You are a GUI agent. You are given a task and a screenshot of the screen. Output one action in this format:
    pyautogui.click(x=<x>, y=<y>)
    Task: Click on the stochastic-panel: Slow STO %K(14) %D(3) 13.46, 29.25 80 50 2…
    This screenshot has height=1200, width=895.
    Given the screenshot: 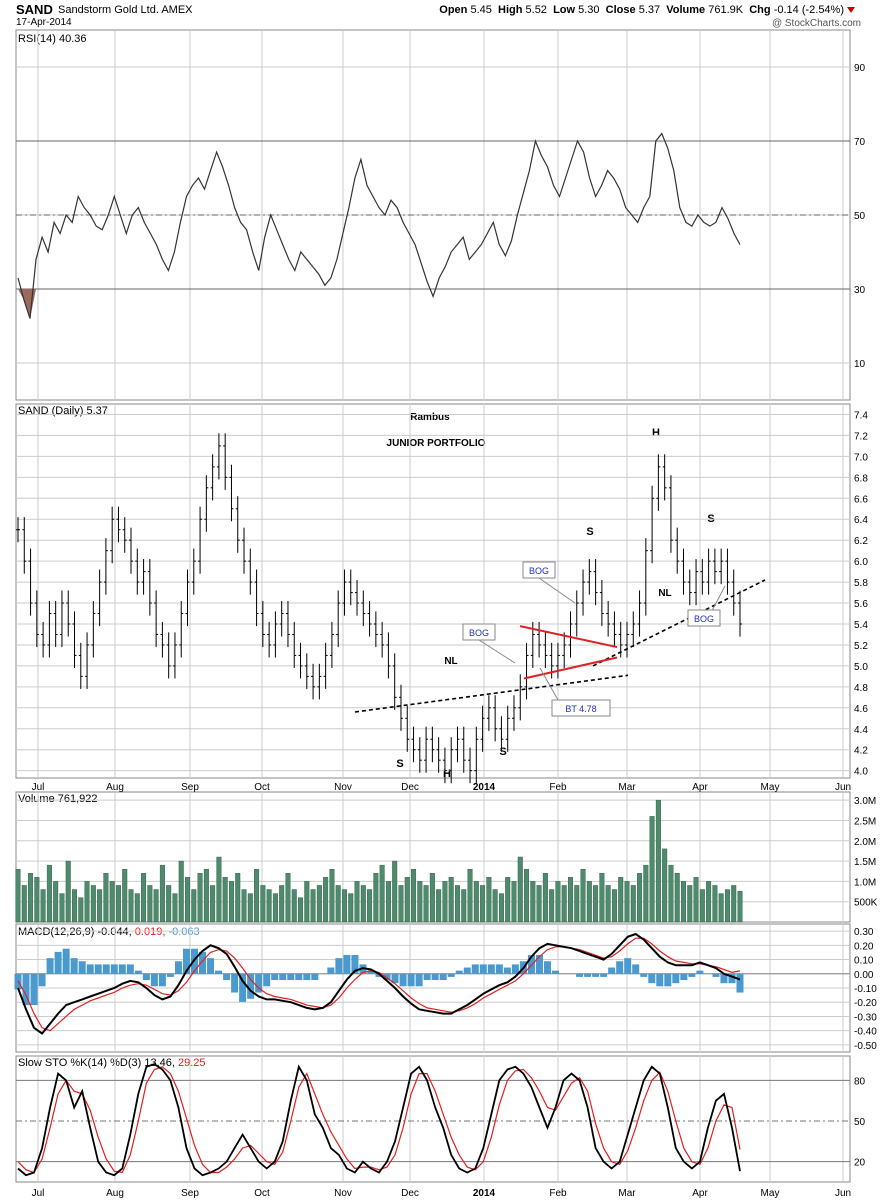 What is the action you would take?
    pyautogui.click(x=440, y=1119)
    